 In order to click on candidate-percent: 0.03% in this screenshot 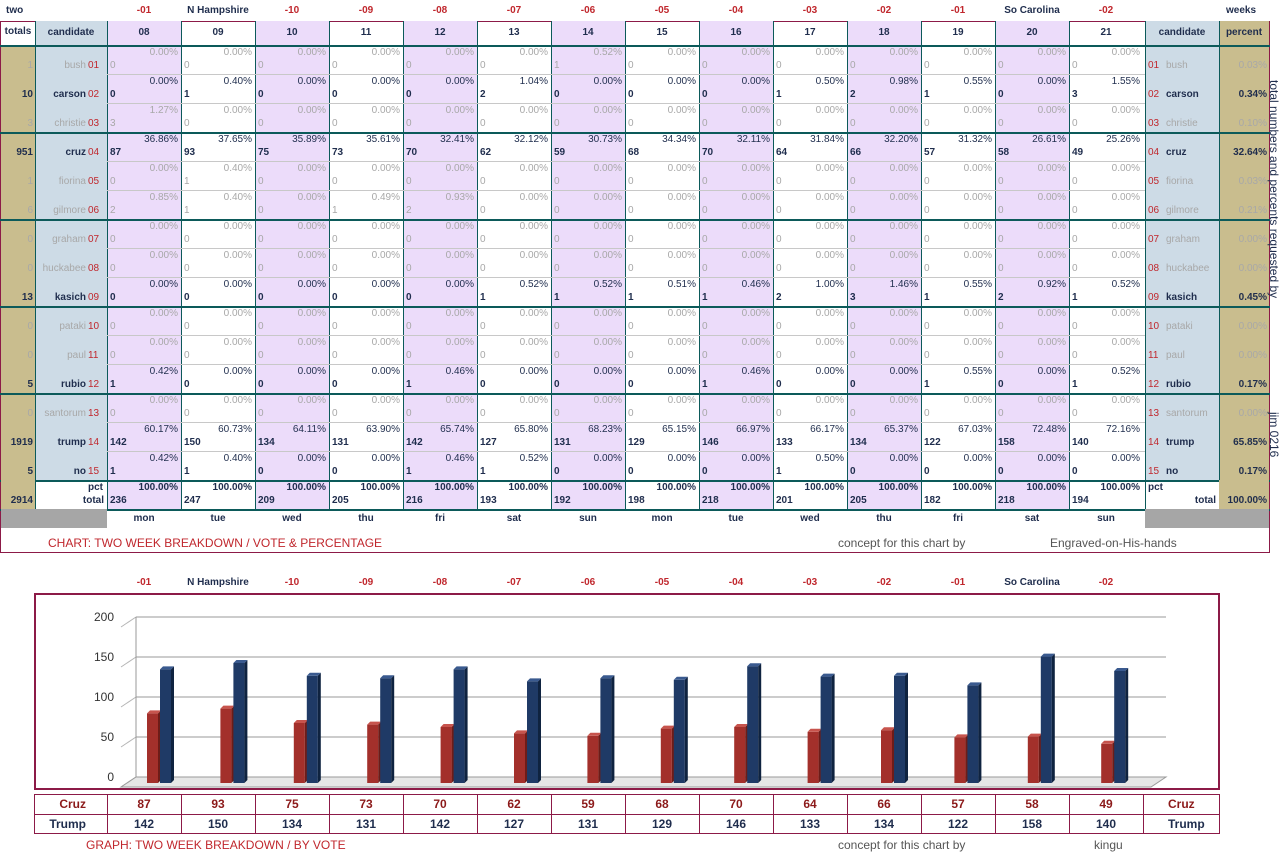, I will do `click(1252, 65)`.